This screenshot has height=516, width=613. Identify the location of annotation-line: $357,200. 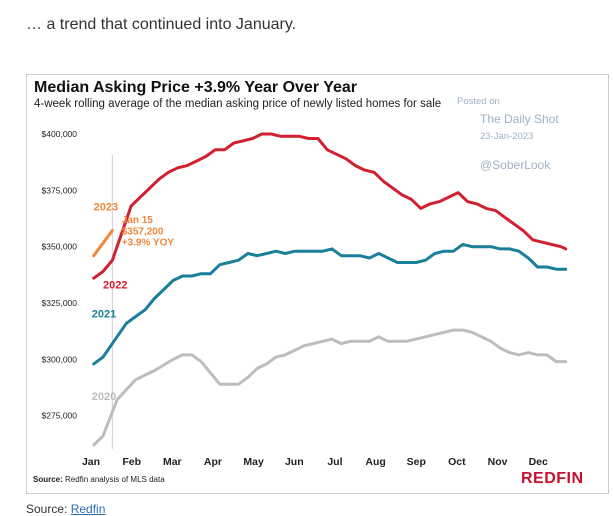
(143, 231).